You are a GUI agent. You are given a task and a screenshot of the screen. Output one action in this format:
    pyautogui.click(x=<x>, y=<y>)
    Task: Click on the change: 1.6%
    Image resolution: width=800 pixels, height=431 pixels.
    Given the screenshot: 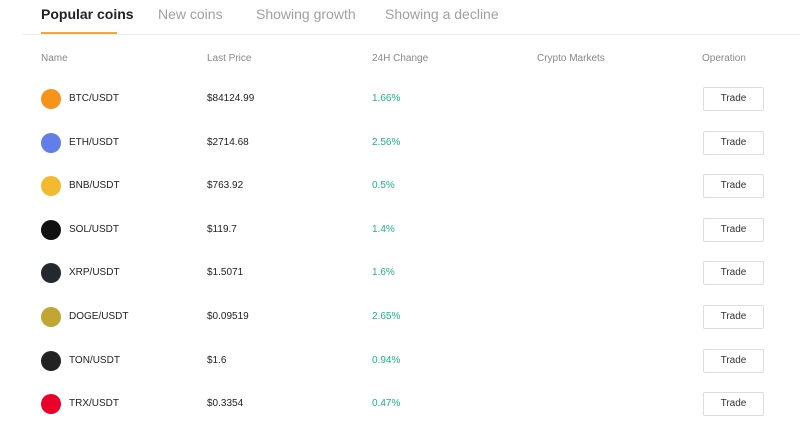 What is the action you would take?
    pyautogui.click(x=383, y=273)
    